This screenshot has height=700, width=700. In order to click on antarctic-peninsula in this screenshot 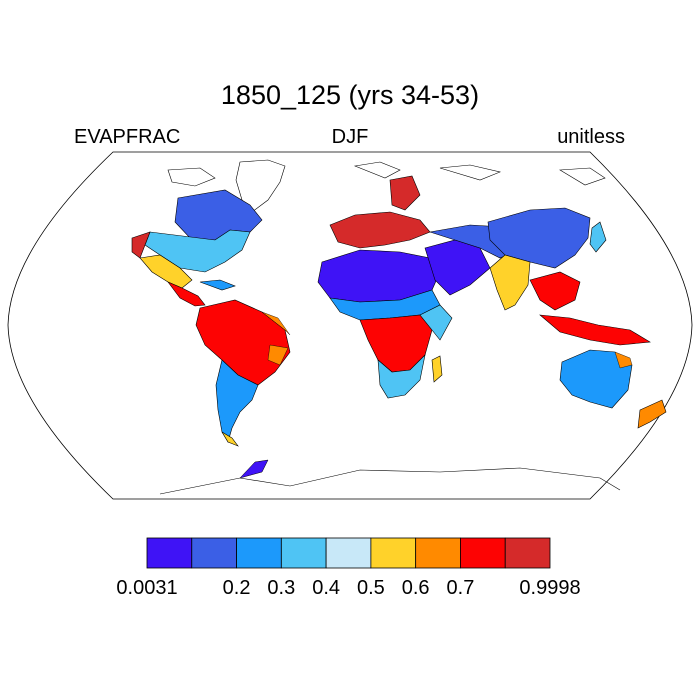, I will do `click(254, 469)`.